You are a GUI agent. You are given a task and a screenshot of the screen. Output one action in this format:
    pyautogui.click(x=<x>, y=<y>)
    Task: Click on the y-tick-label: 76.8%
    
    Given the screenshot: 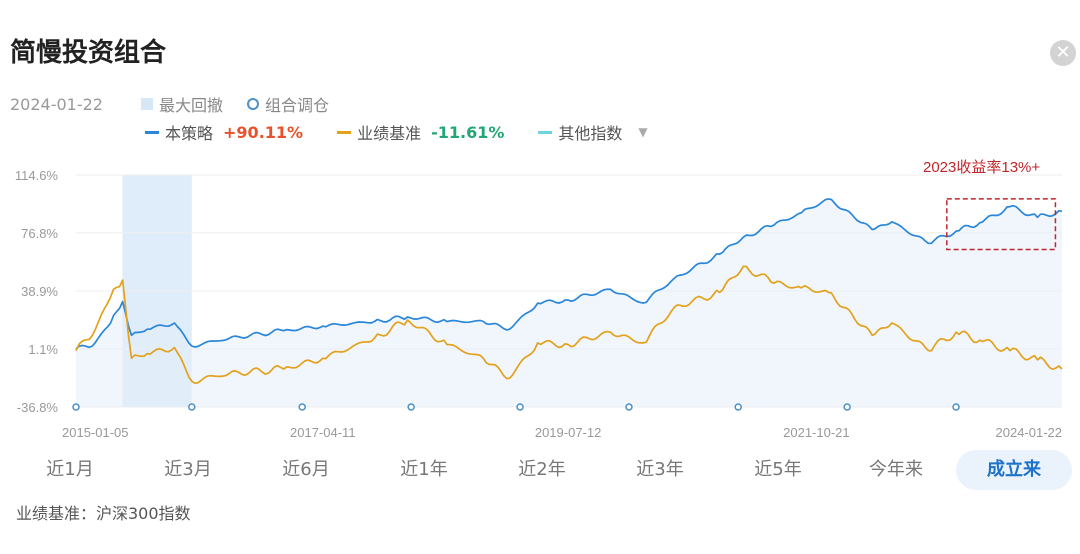 What is the action you would take?
    pyautogui.click(x=39, y=233)
    